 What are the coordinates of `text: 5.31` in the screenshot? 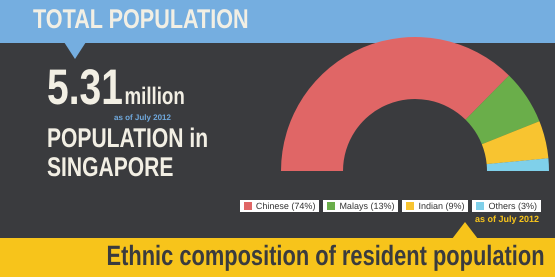 It's located at (85, 87).